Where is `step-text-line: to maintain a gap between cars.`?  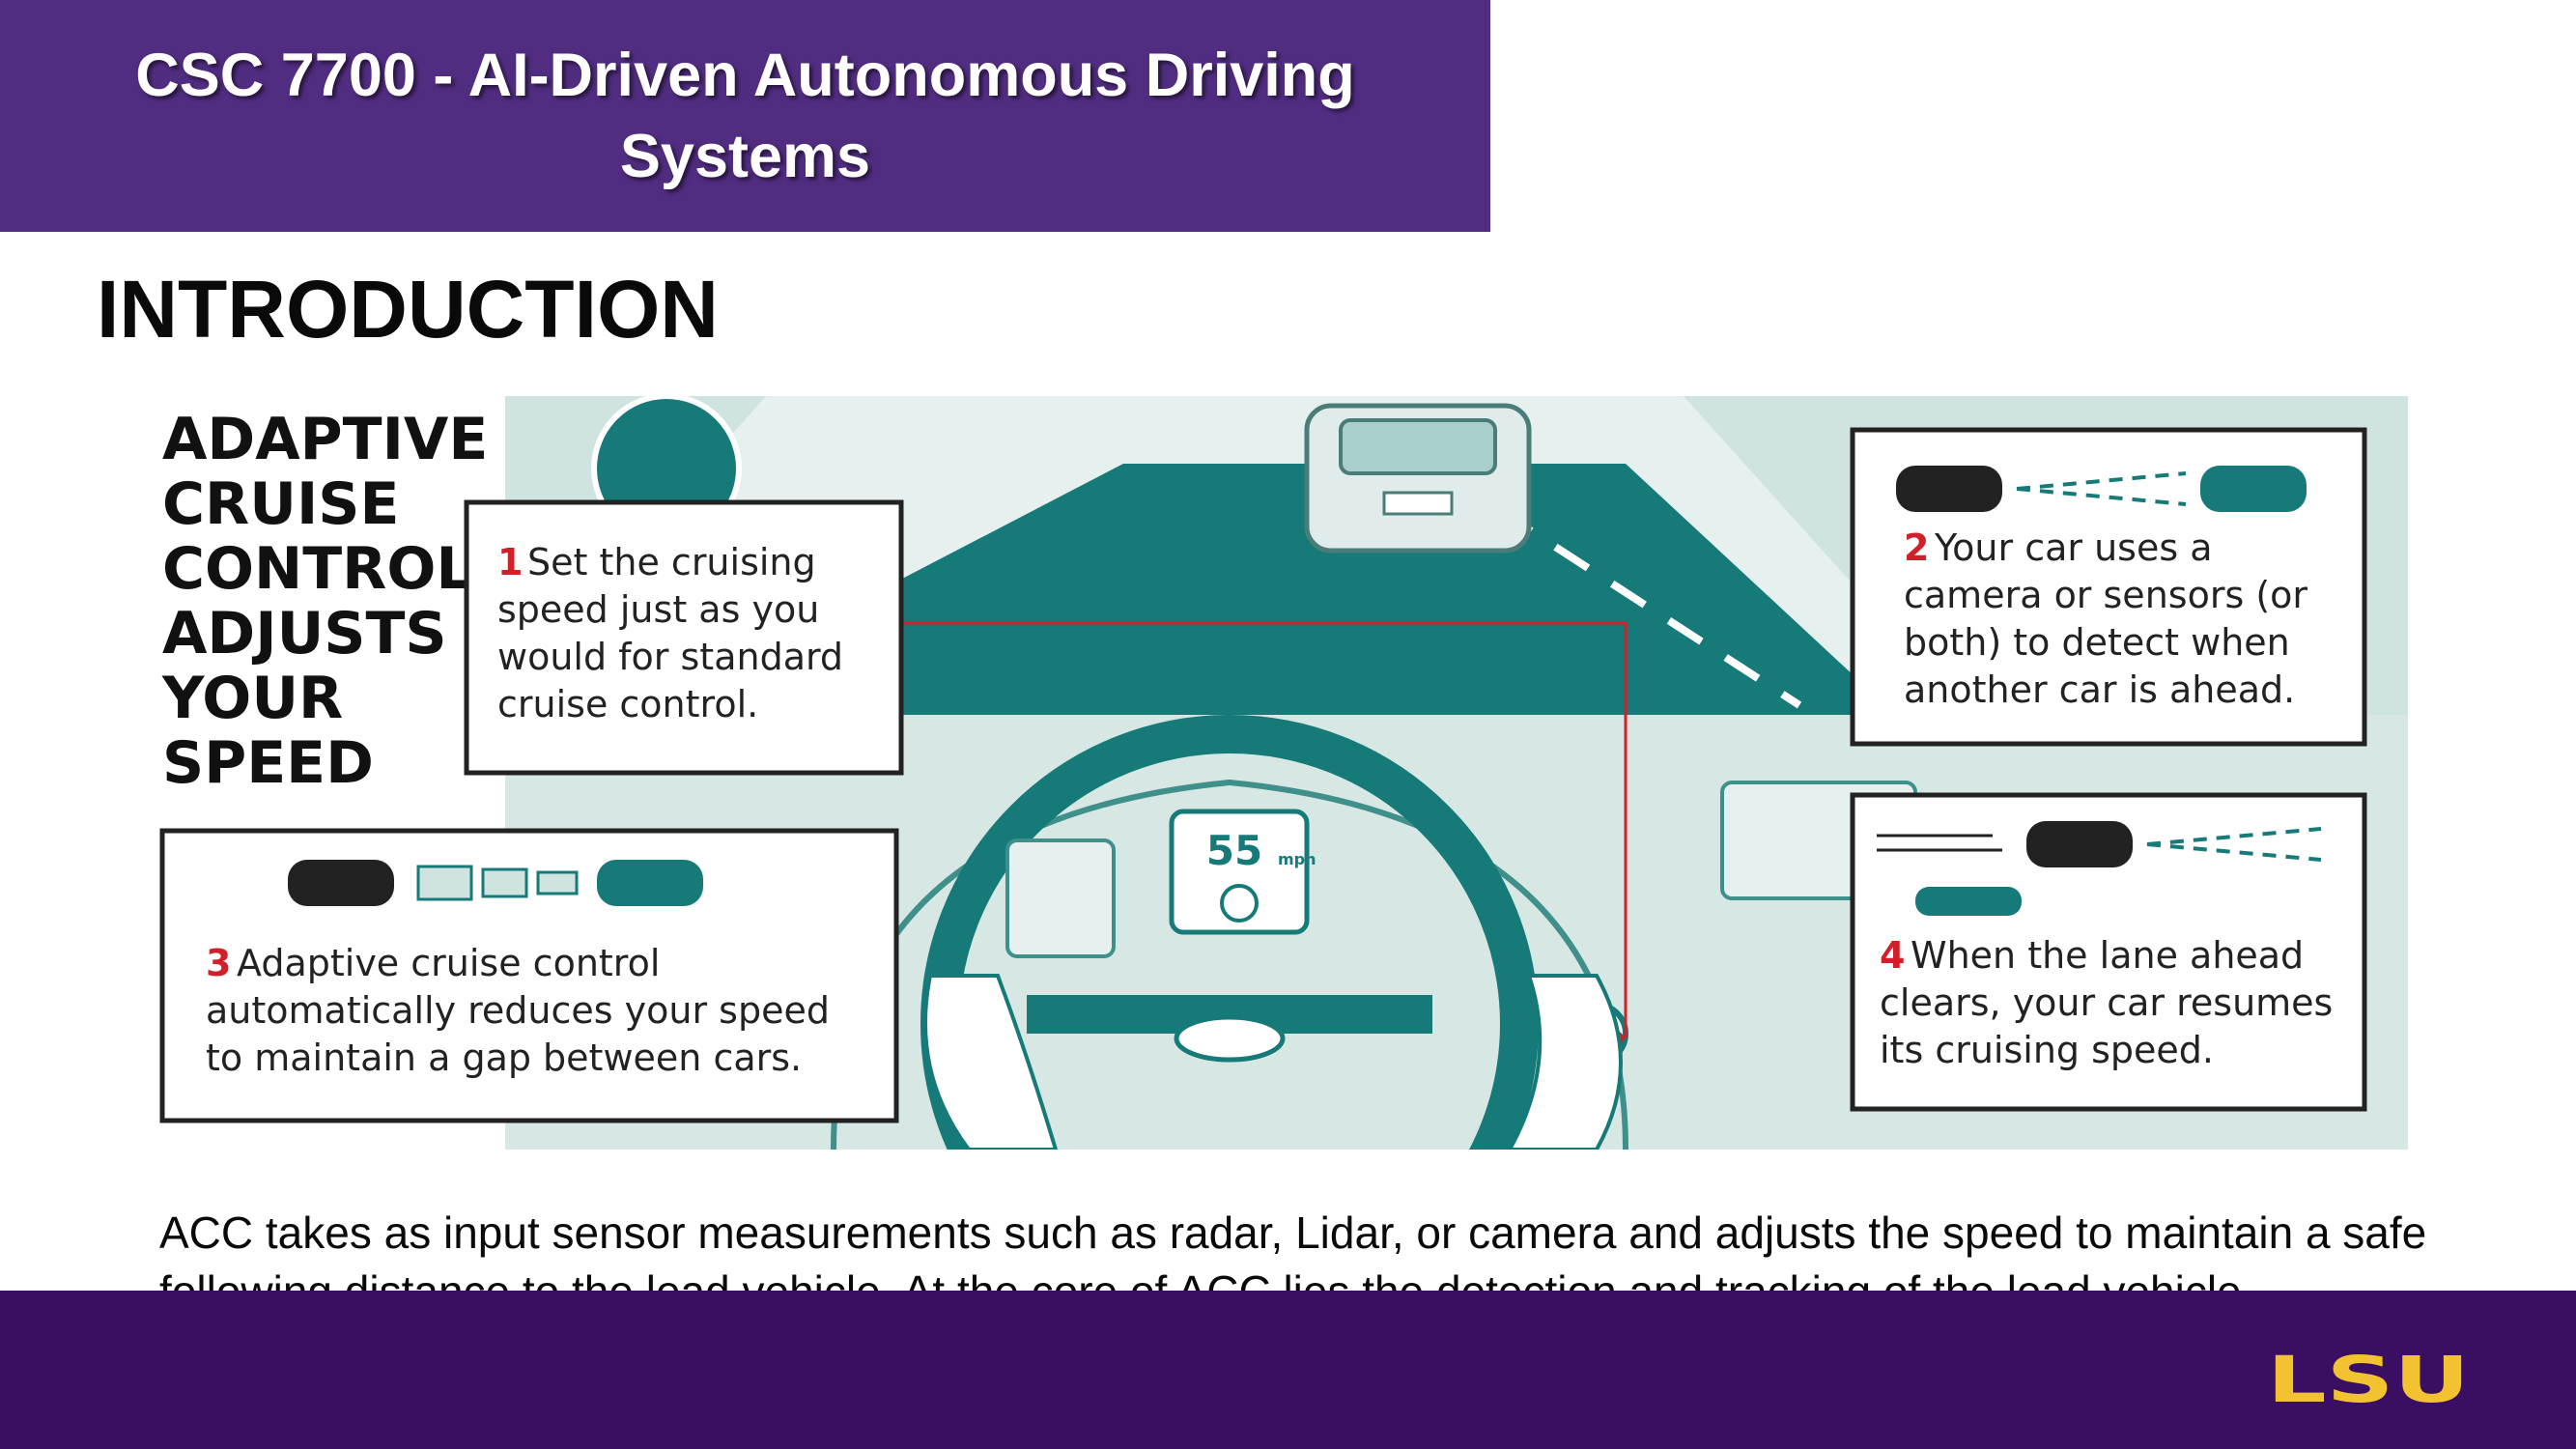
step-text-line: to maintain a gap between cars. is located at coordinates (504, 1058).